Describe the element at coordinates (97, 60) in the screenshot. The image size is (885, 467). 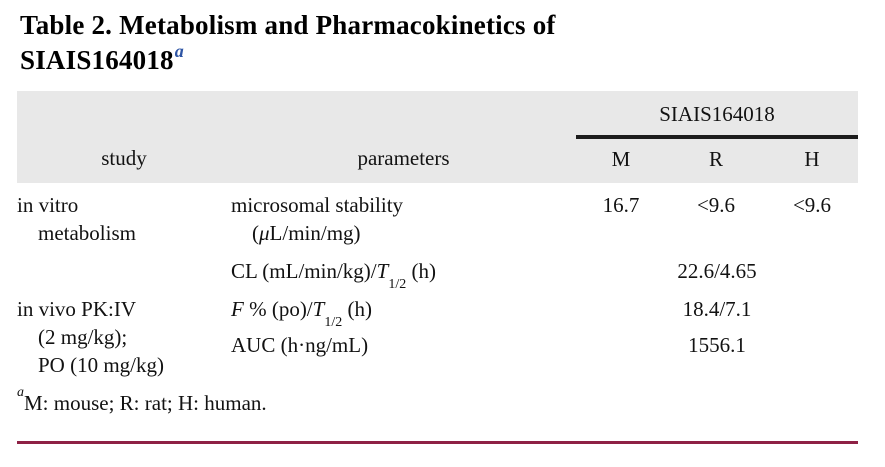
I see `table-title-line2: SIAIS164018` at that location.